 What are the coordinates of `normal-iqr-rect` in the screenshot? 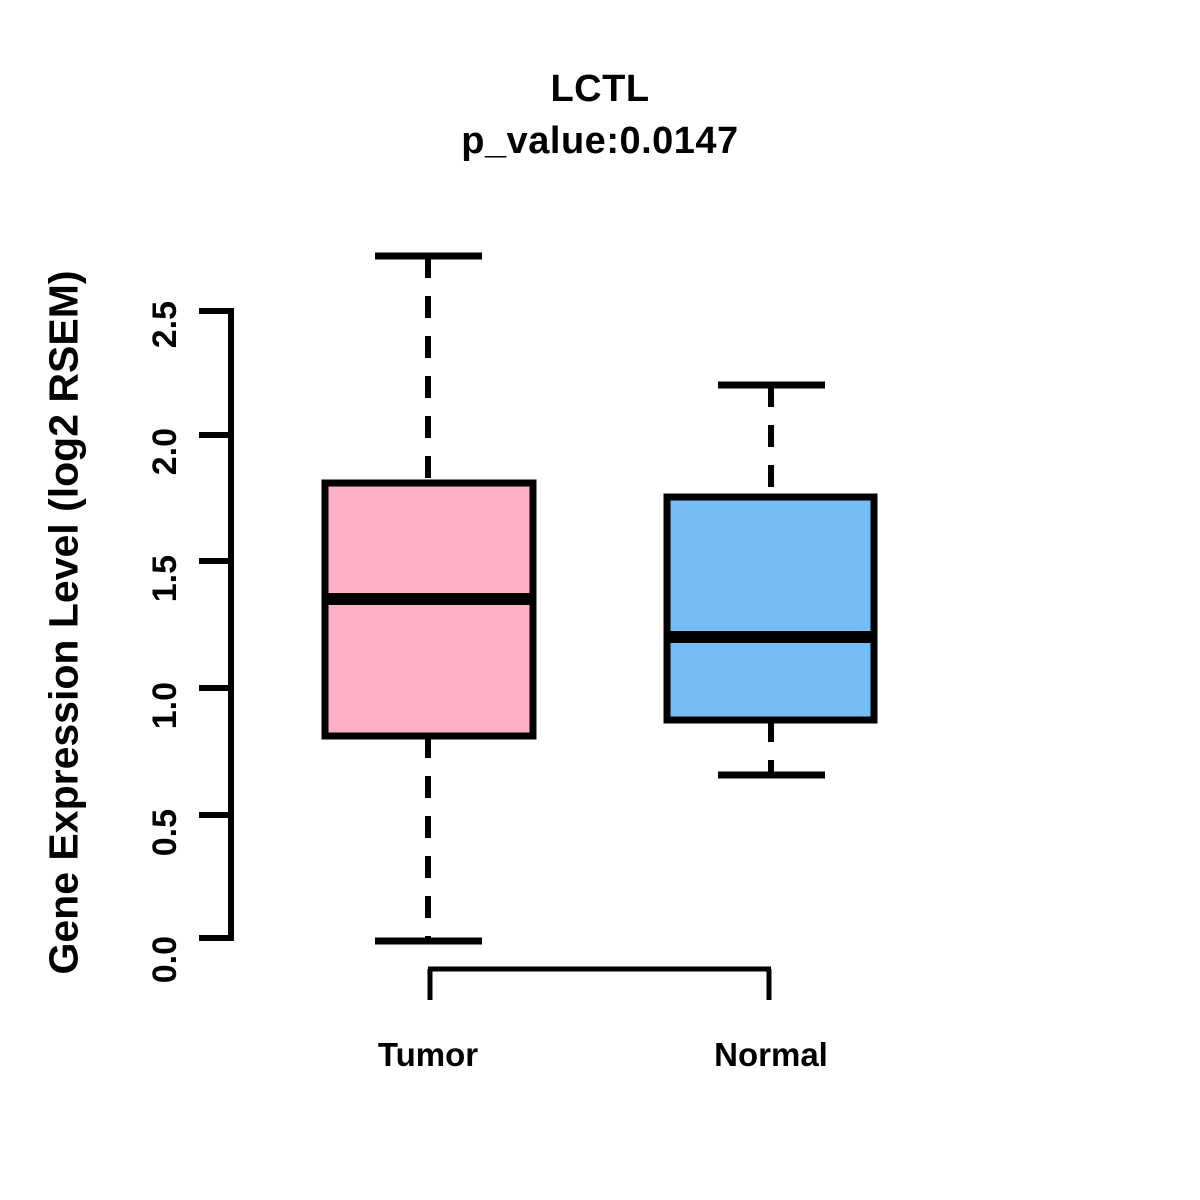 It's located at (770, 608).